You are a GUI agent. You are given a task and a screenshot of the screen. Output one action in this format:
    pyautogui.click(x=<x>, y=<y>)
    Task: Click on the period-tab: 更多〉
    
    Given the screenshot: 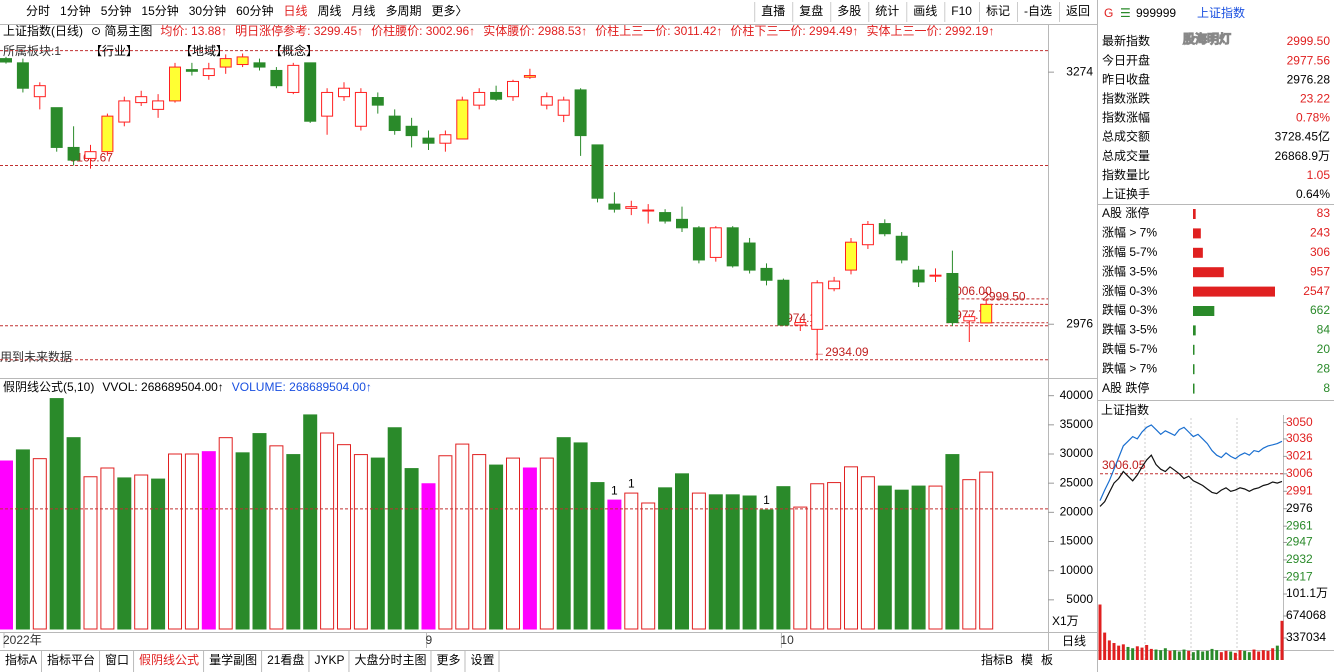 What is the action you would take?
    pyautogui.click(x=450, y=11)
    